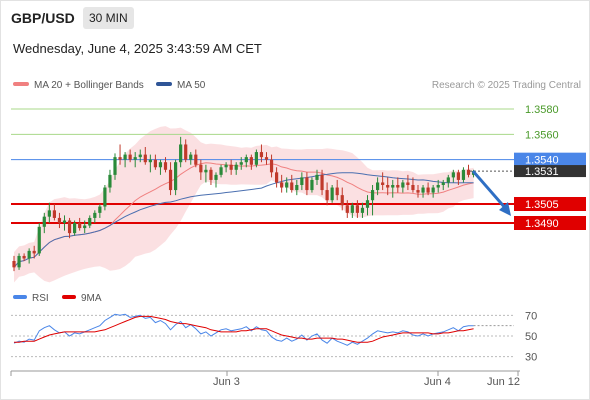  What do you see at coordinates (226, 382) in the screenshot?
I see `x-label-jun3: Jun 3` at bounding box center [226, 382].